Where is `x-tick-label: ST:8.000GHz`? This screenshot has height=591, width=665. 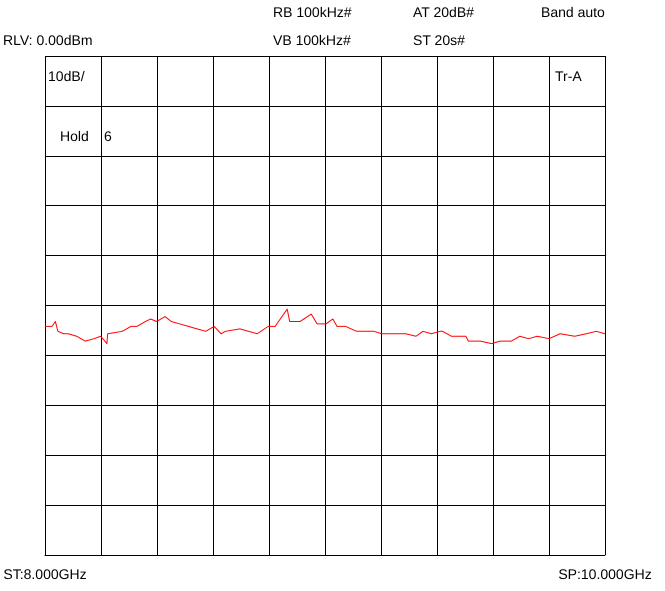
x-tick-label: ST:8.000GHz is located at coordinates (45, 574).